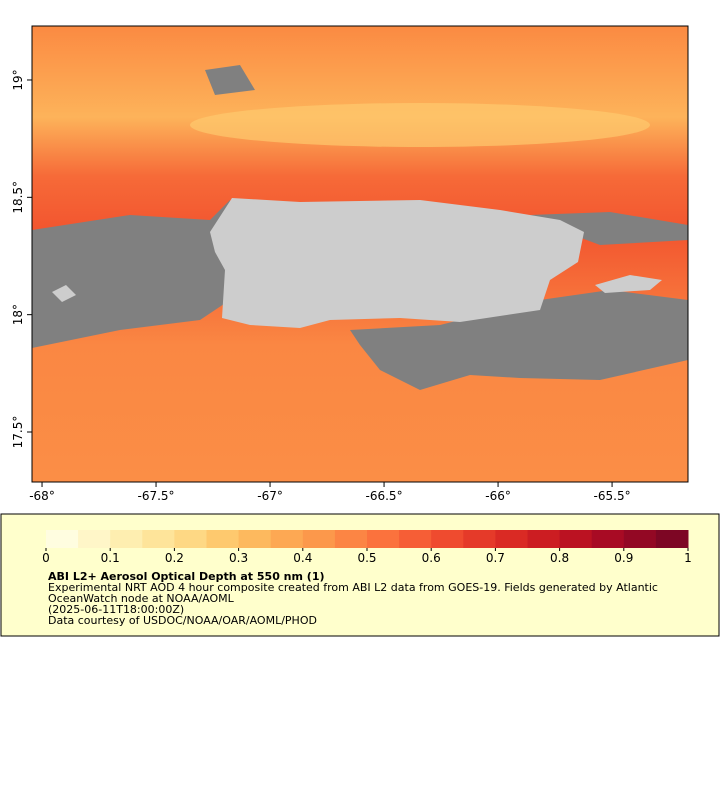 The width and height of the screenshot is (720, 800). Describe the element at coordinates (116, 609) in the screenshot. I see `caption-line: (2025-06-11T18:00:00Z)` at that location.